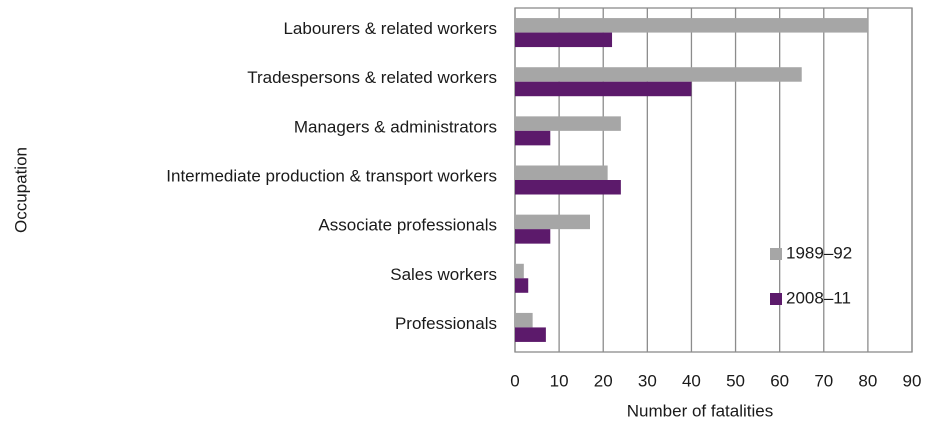 The height and width of the screenshot is (426, 937). What do you see at coordinates (647, 380) in the screenshot?
I see `x-tick-label: 30` at bounding box center [647, 380].